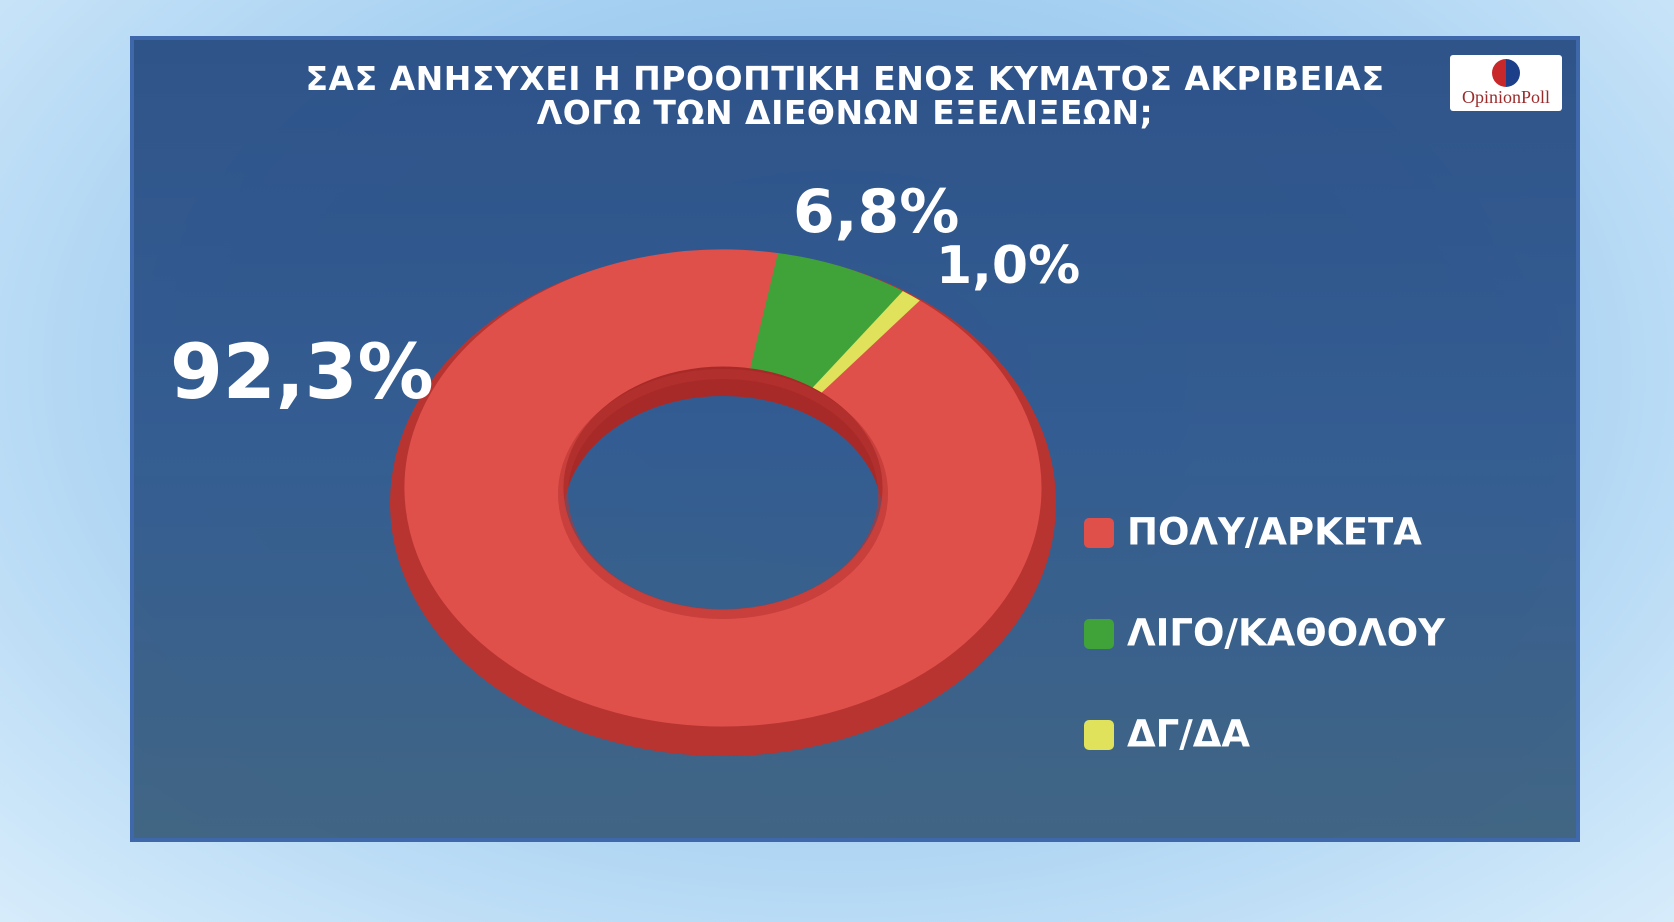 Image resolution: width=1674 pixels, height=922 pixels. Describe the element at coordinates (723, 494) in the screenshot. I see `donut-hole-rim` at that location.